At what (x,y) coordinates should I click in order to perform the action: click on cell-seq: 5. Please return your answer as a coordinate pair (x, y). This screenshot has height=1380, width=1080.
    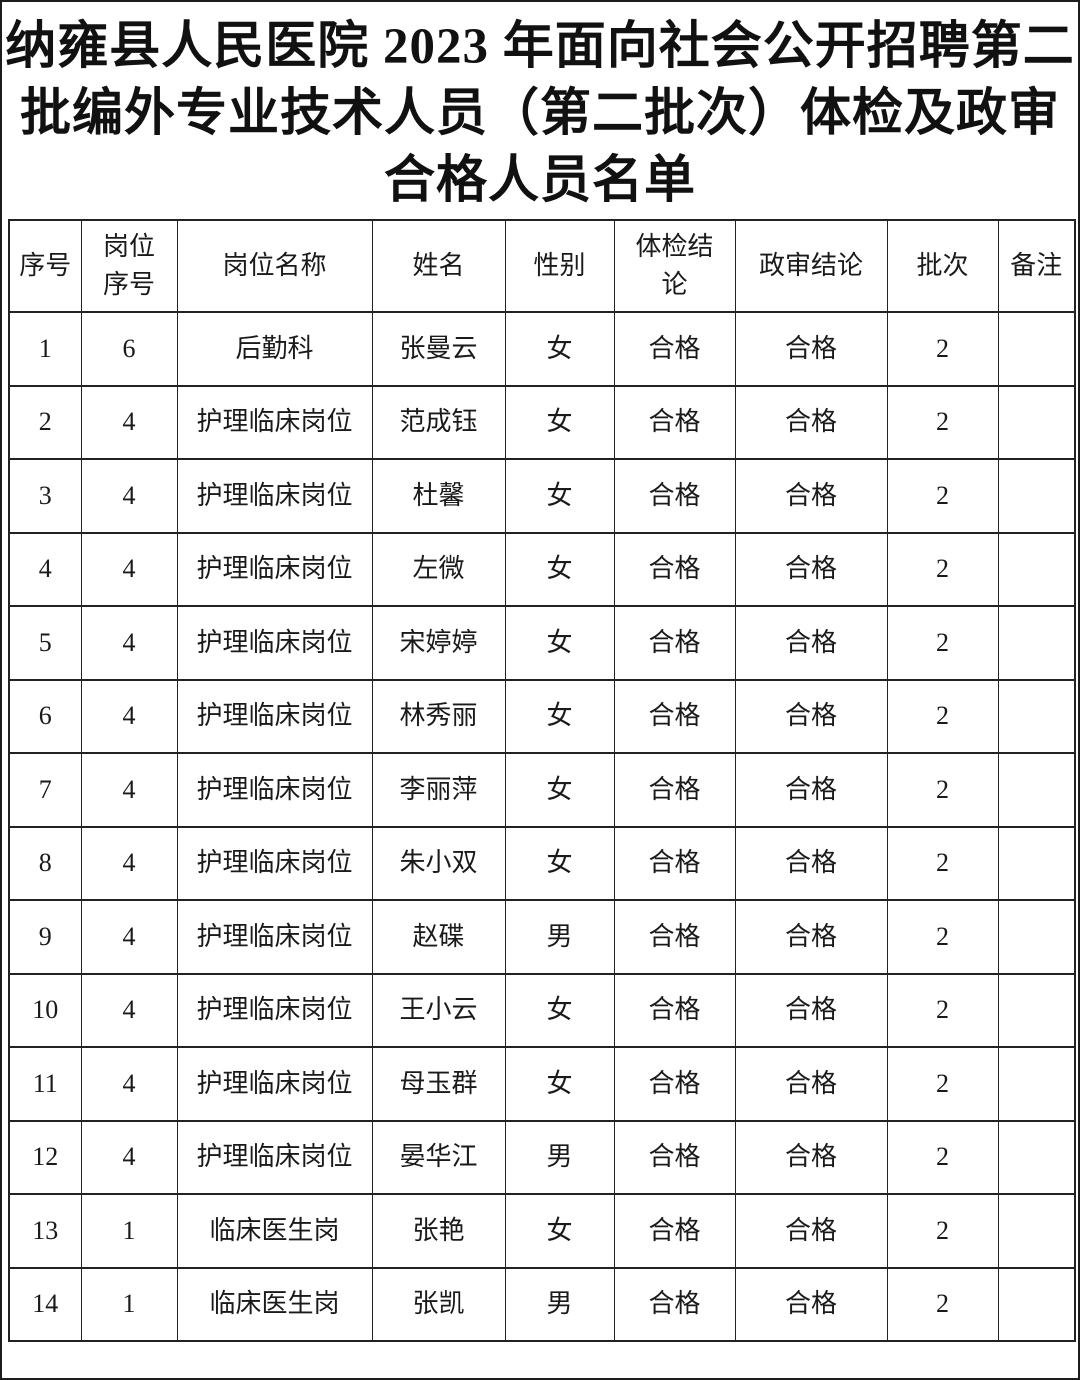
    Looking at the image, I should click on (45, 643).